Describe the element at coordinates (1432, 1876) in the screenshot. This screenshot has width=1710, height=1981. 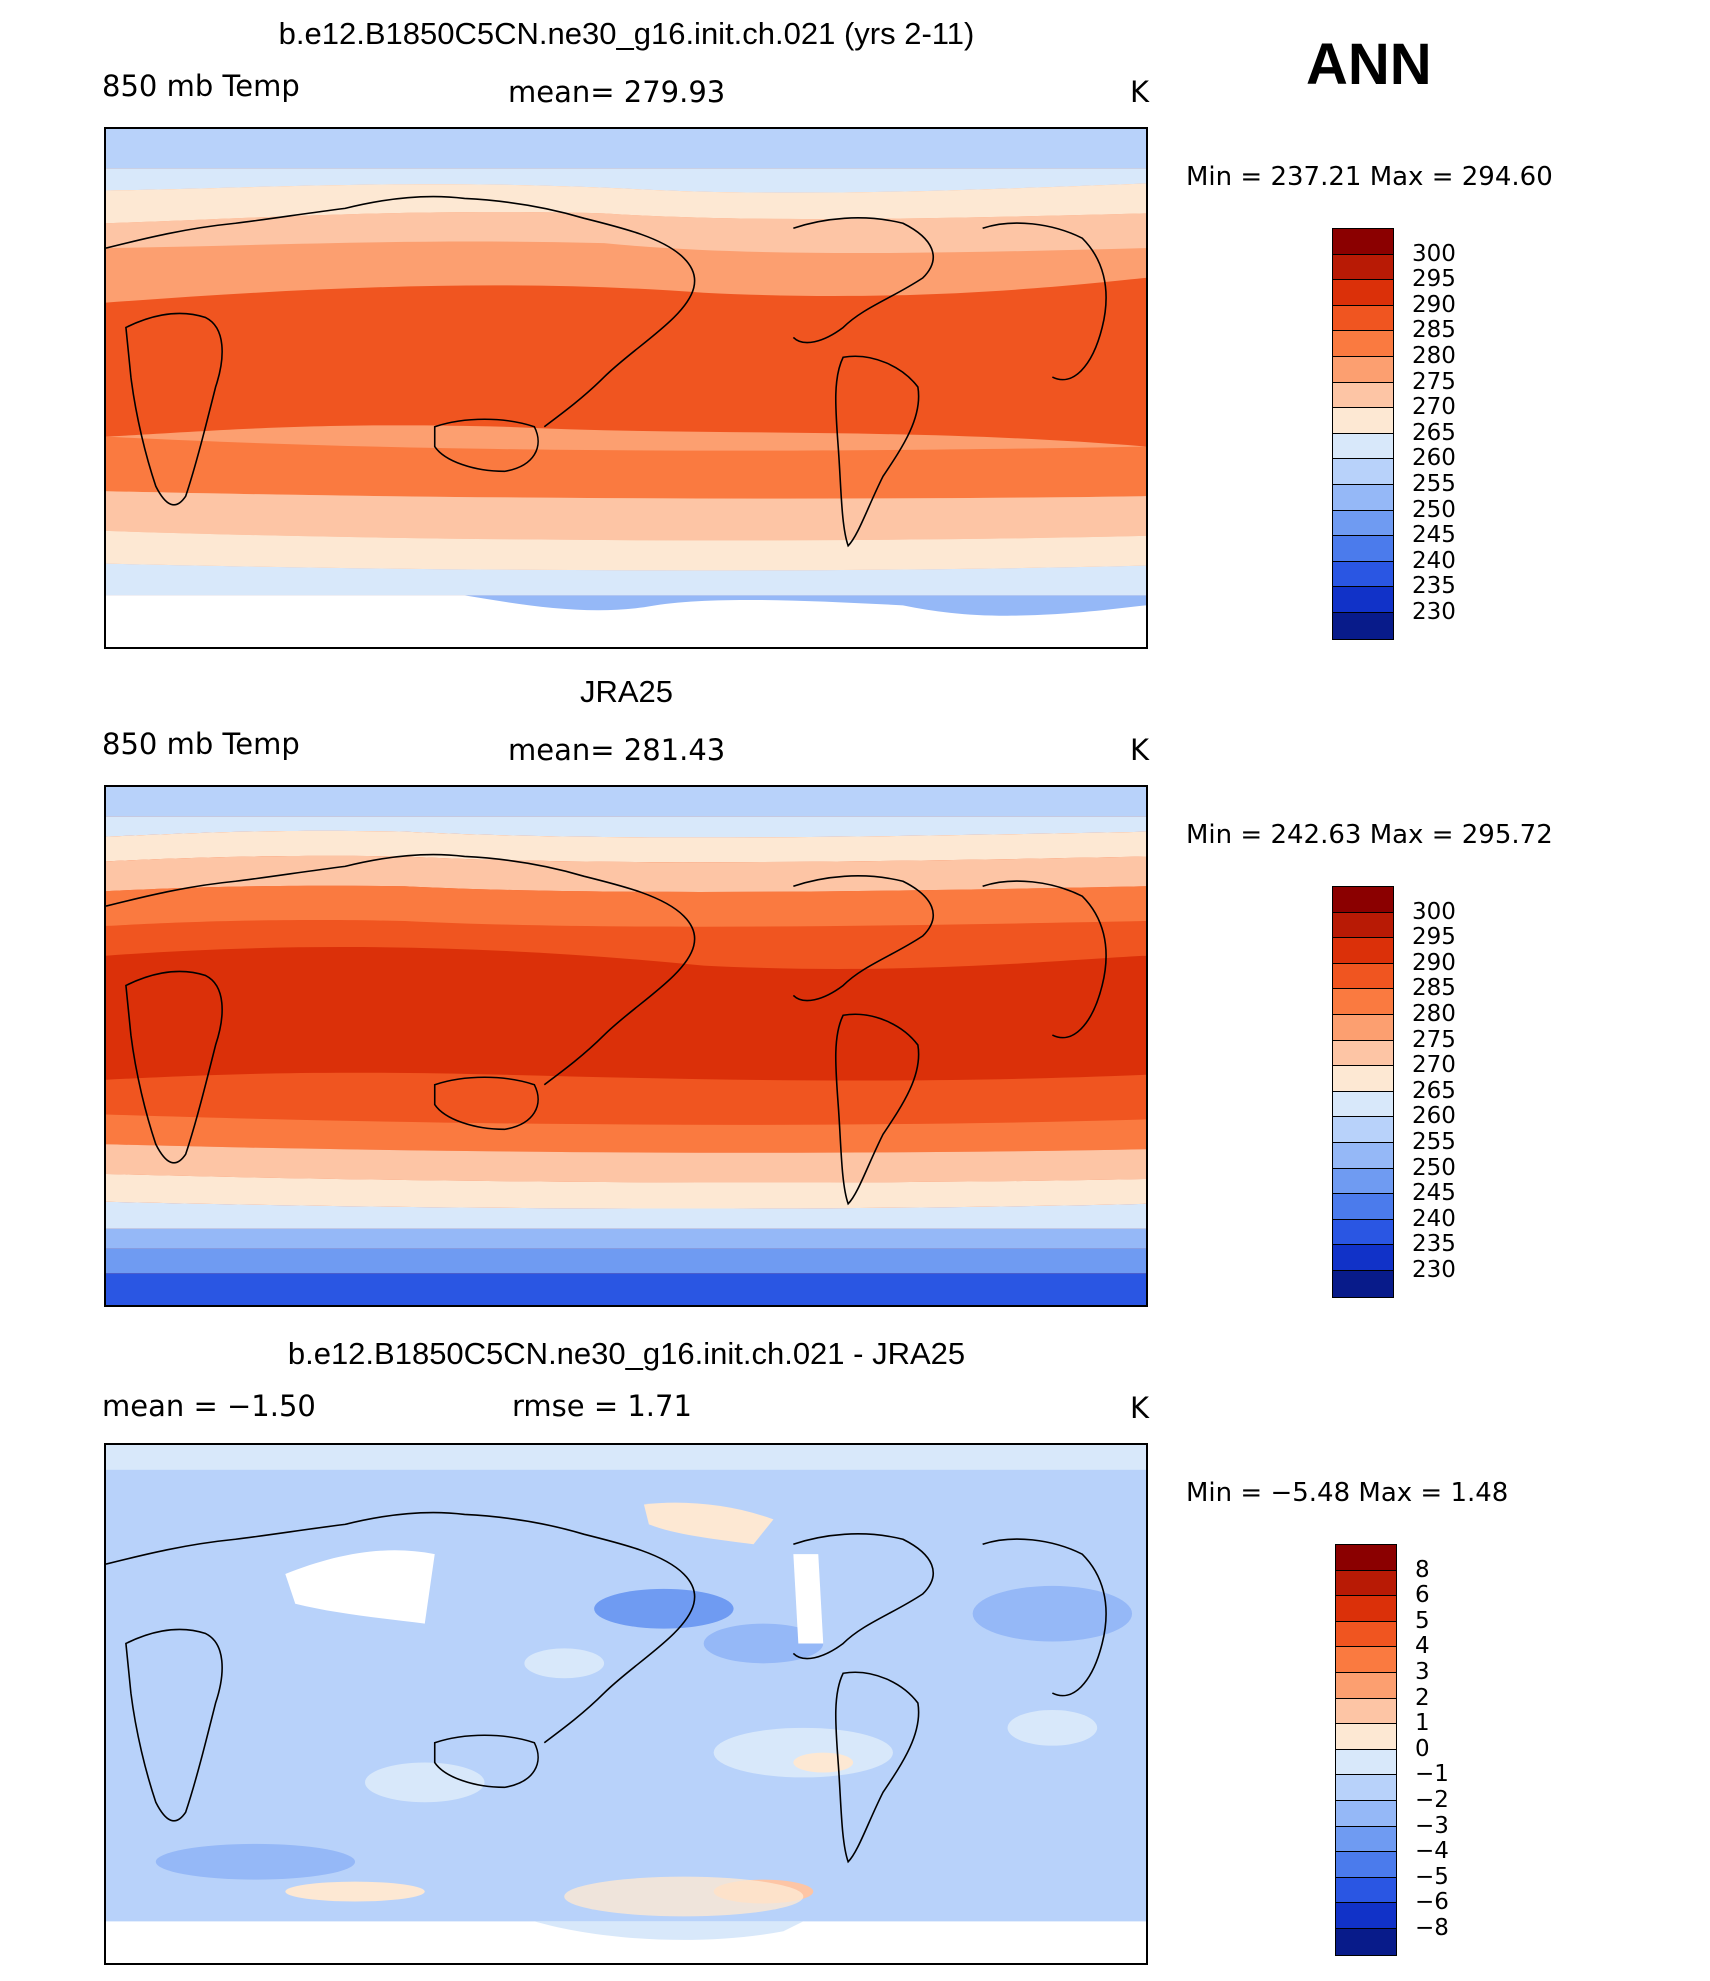
I see `colorbar-tick-label: −5` at that location.